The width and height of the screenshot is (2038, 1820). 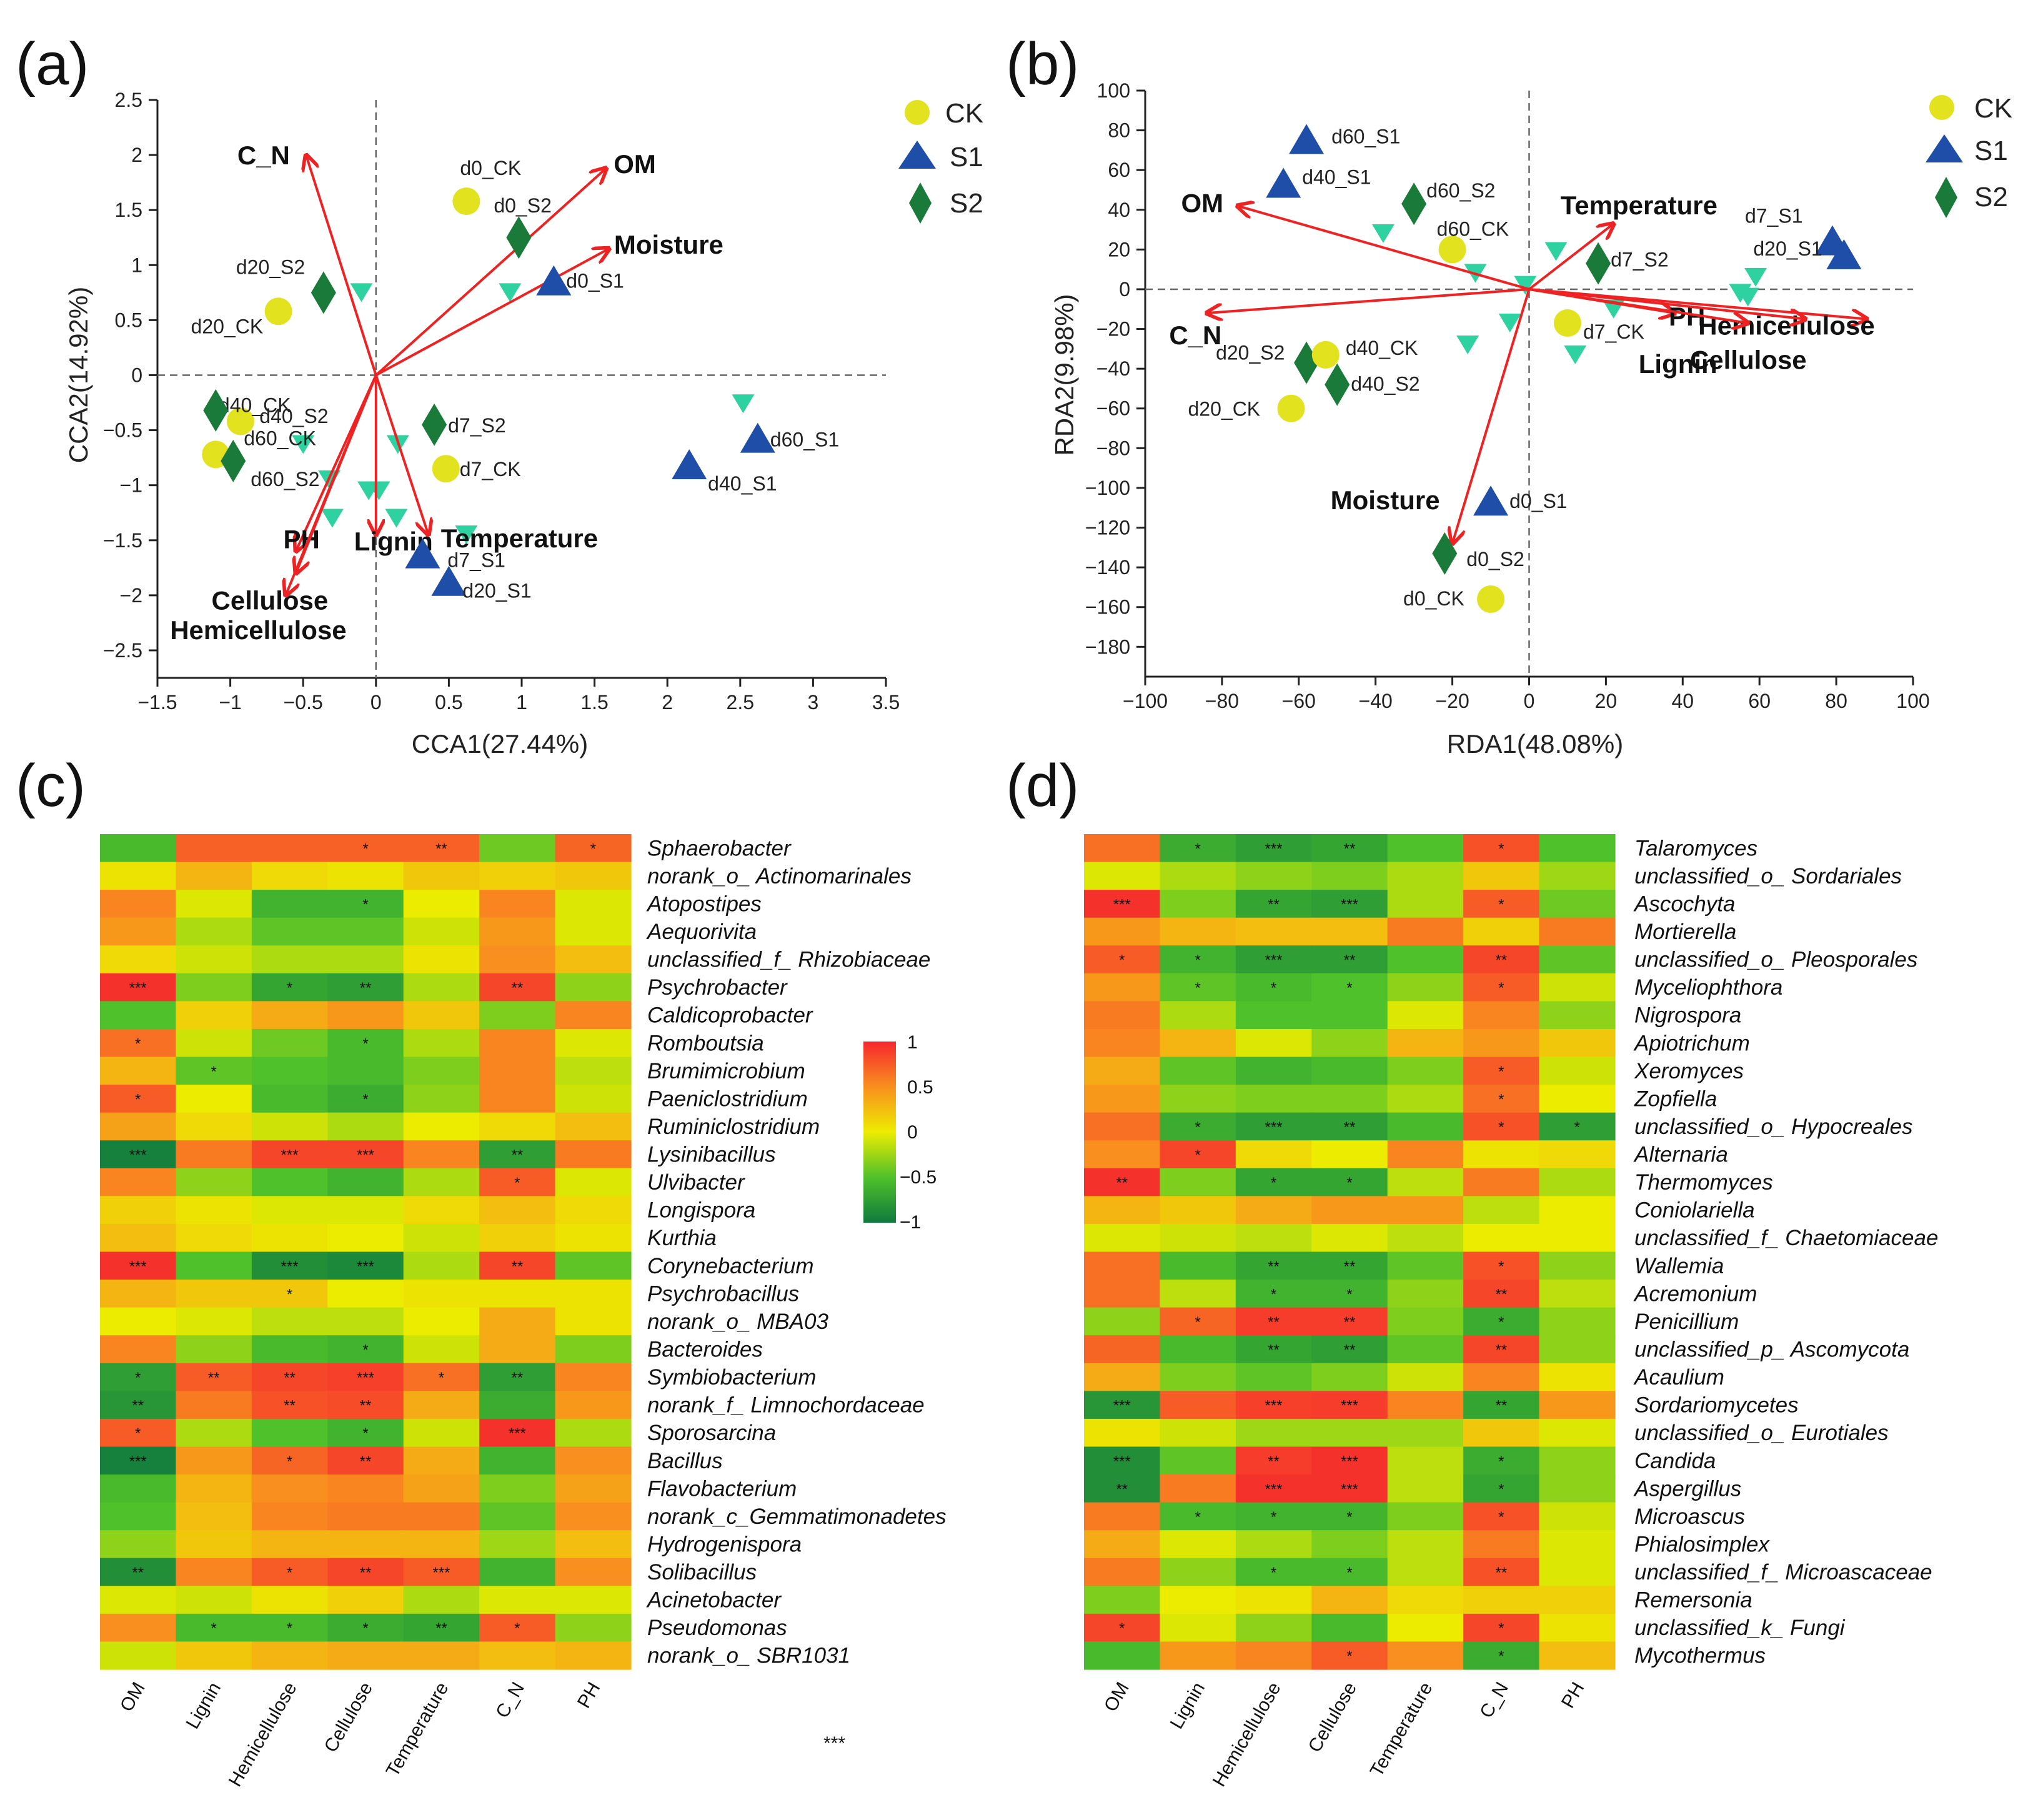 What do you see at coordinates (1694, 1210) in the screenshot?
I see `heatmap-row-label: Coniolariella` at bounding box center [1694, 1210].